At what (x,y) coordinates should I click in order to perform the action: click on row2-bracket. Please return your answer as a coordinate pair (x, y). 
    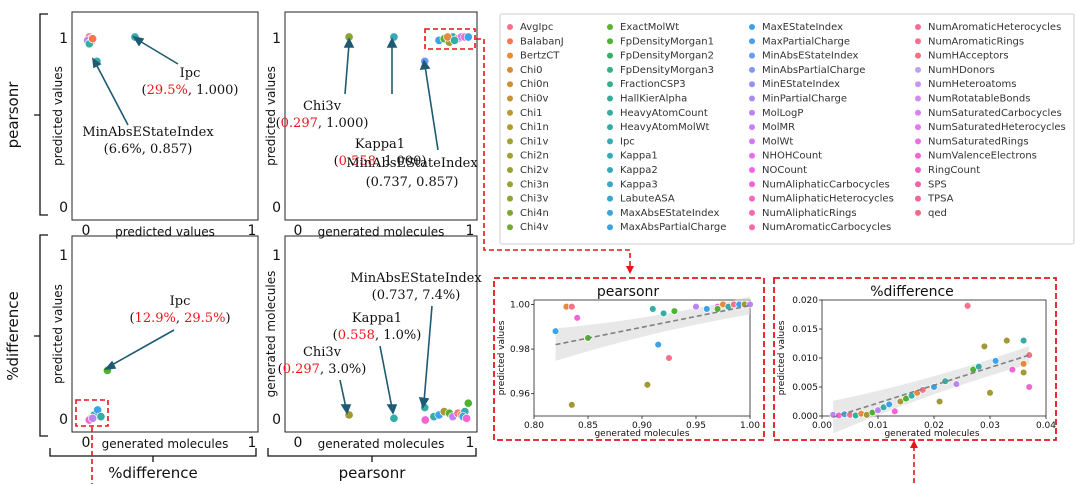
    Looking at the image, I should click on (41, 335).